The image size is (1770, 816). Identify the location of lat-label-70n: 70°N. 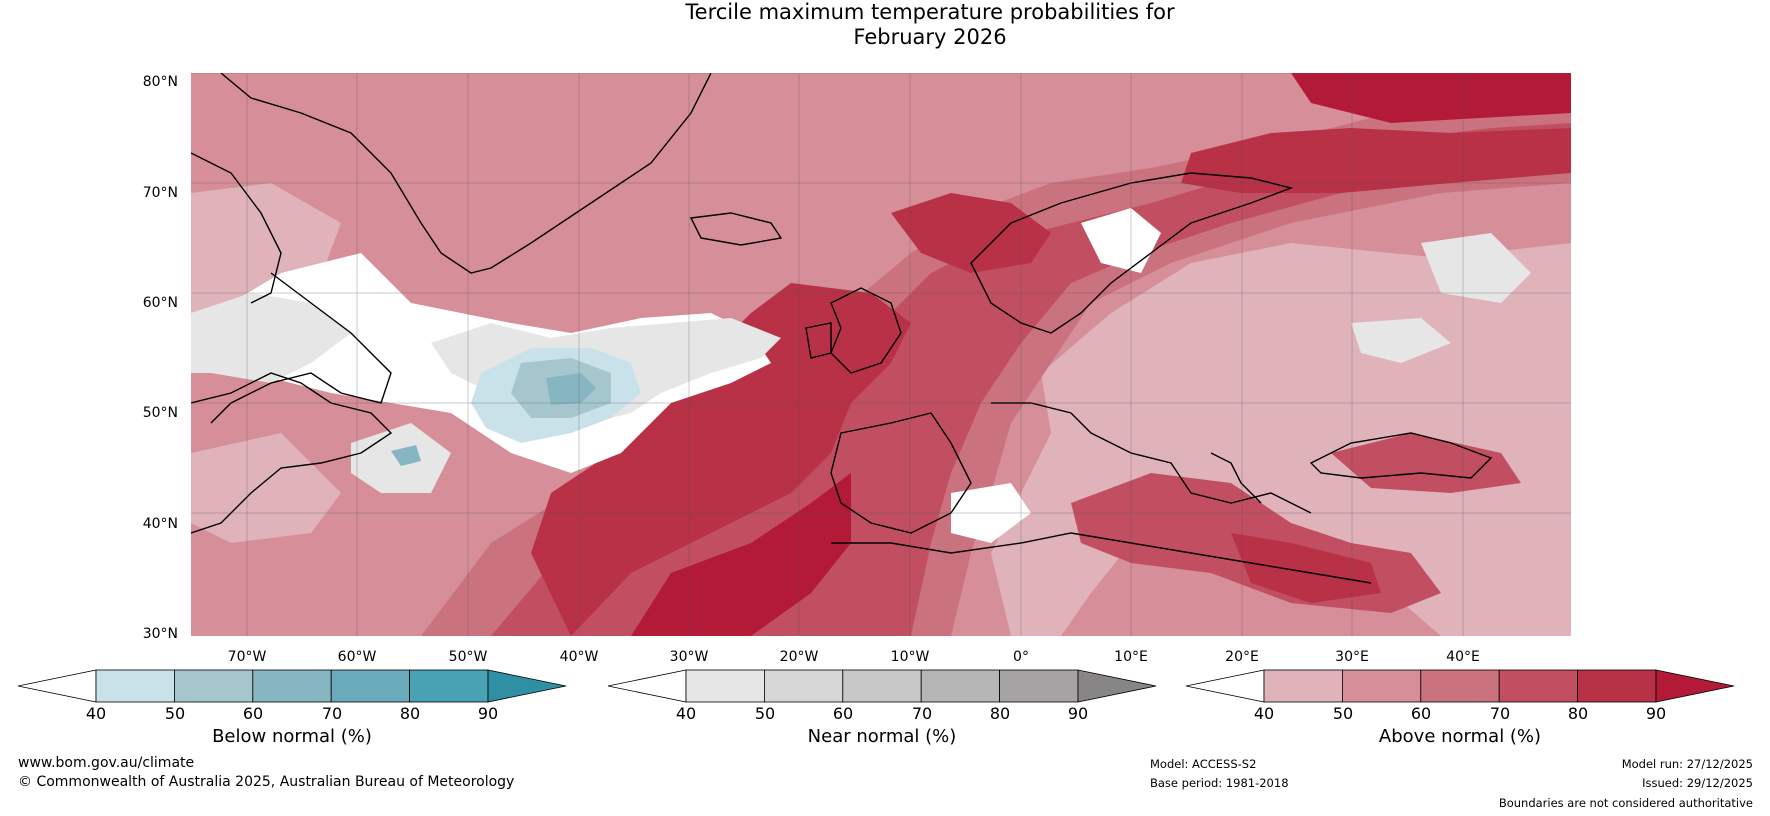
(160, 193).